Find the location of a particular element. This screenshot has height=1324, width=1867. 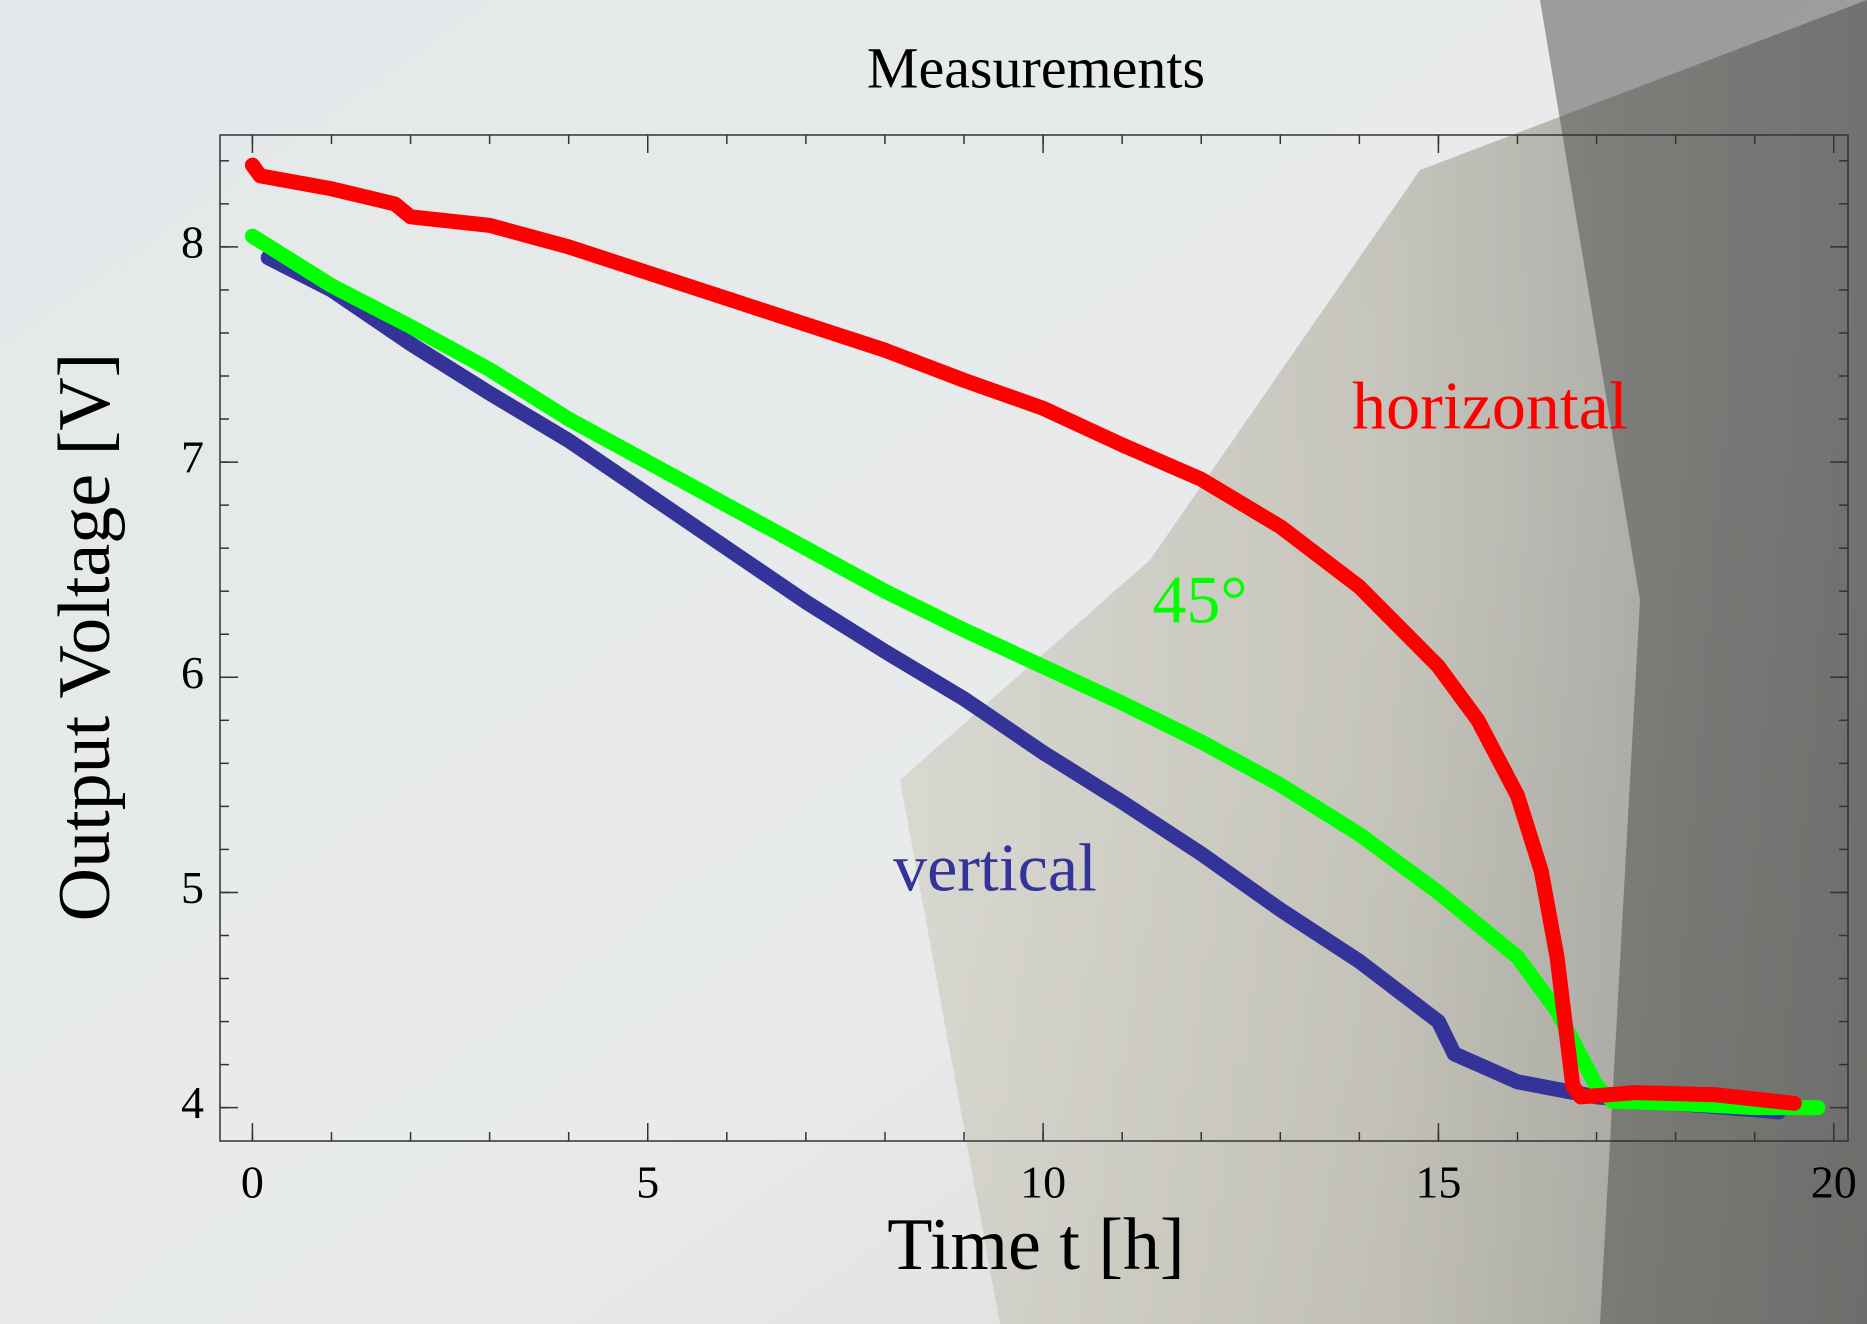

y-tick-label: 8 is located at coordinates (192, 241).